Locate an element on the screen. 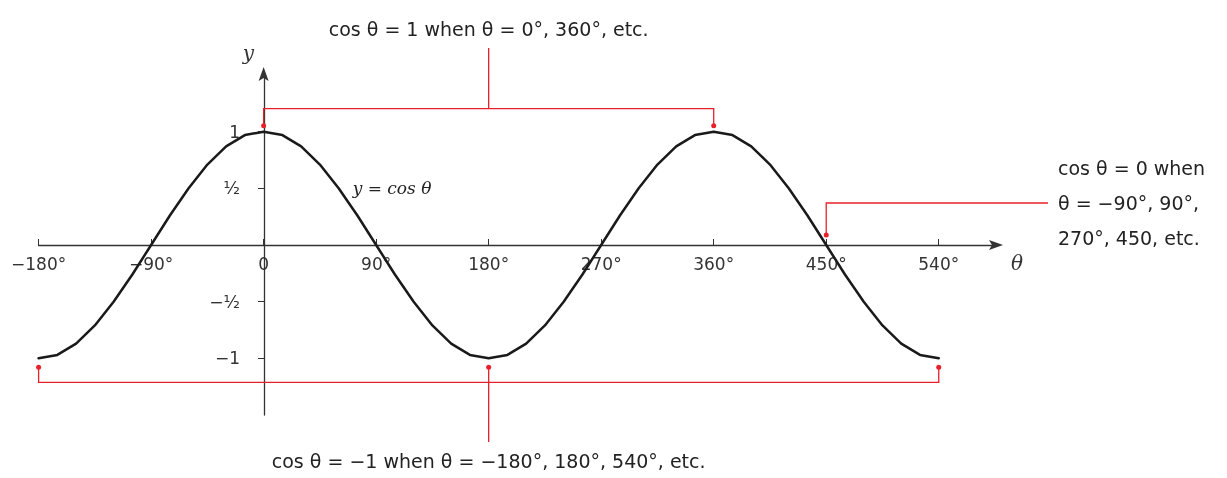 This screenshot has width=1227, height=478. text: cos θ = 1 when θ = 0°, 360°, etc. is located at coordinates (488, 29).